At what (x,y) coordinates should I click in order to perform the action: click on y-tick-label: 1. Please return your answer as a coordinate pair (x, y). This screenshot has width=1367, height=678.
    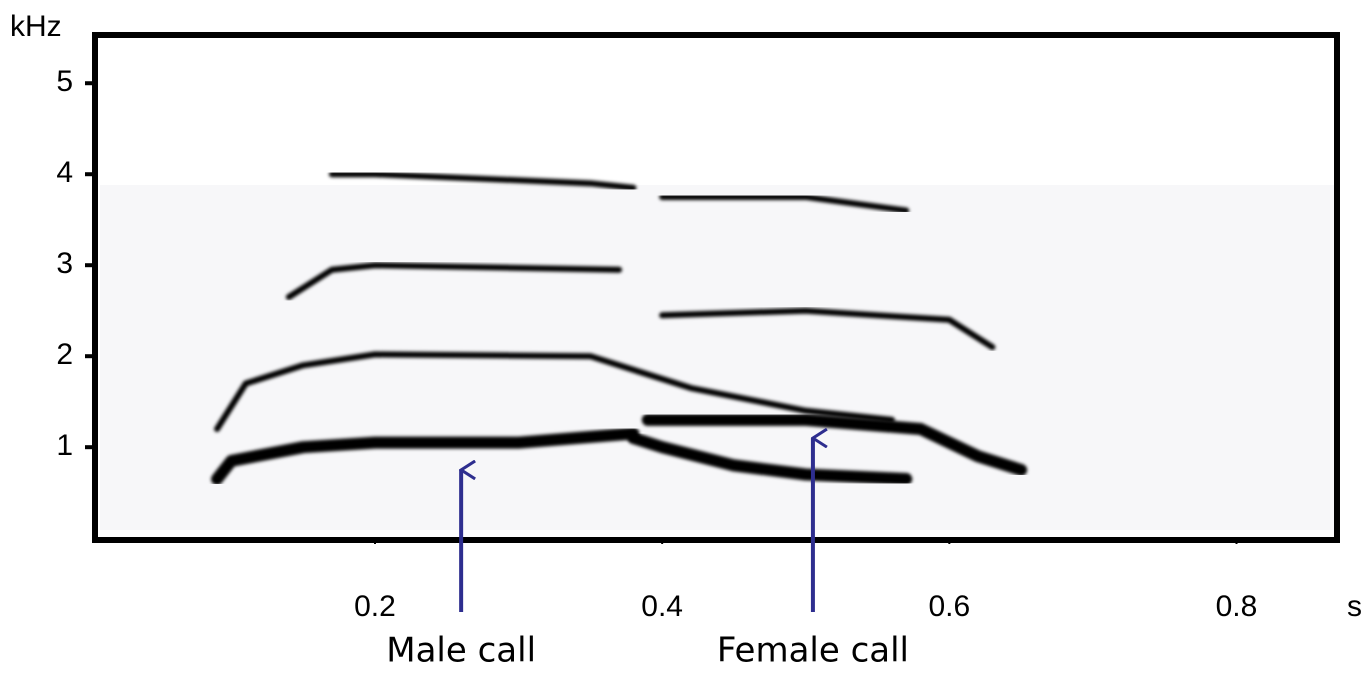
    Looking at the image, I should click on (64, 445).